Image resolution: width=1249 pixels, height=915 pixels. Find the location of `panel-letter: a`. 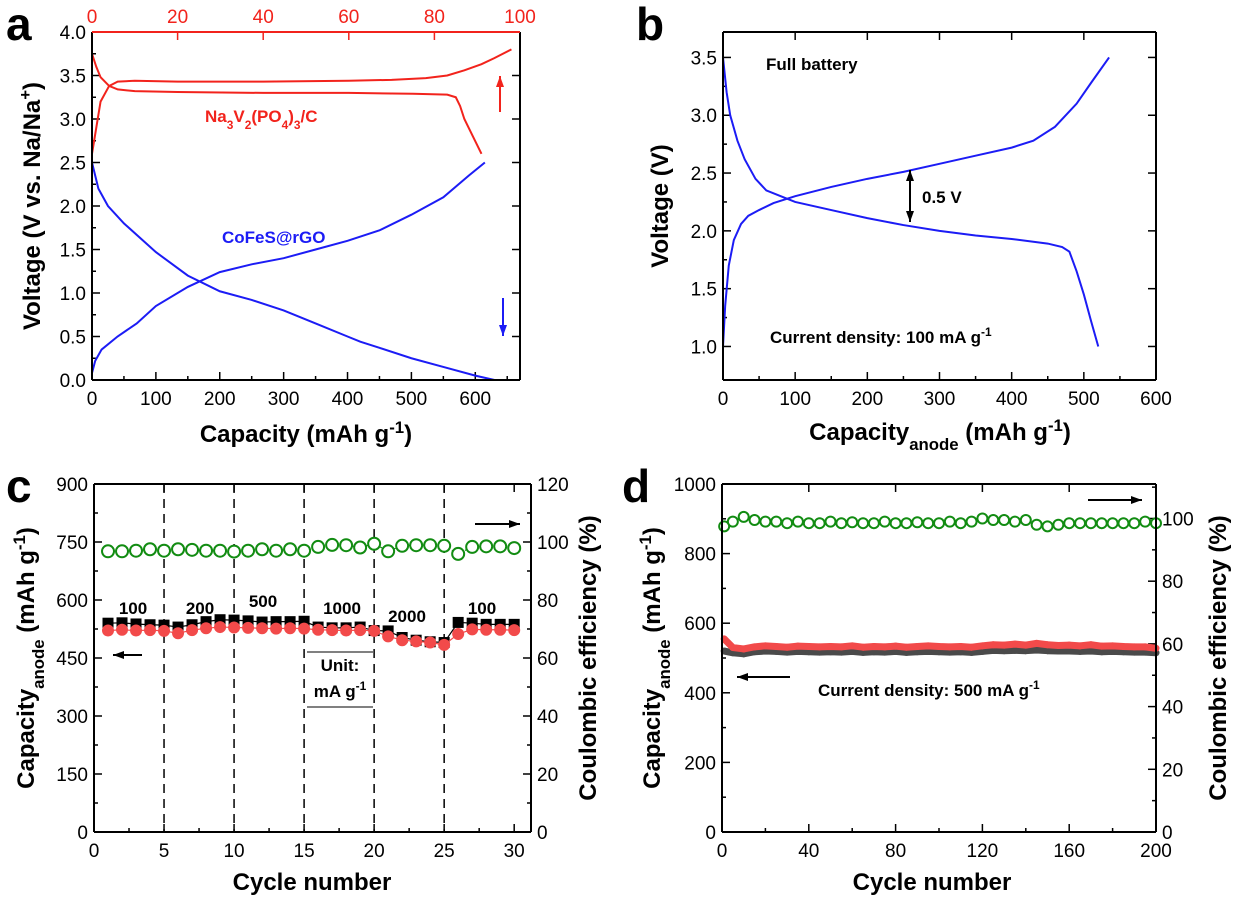

panel-letter: a is located at coordinates (19, 25).